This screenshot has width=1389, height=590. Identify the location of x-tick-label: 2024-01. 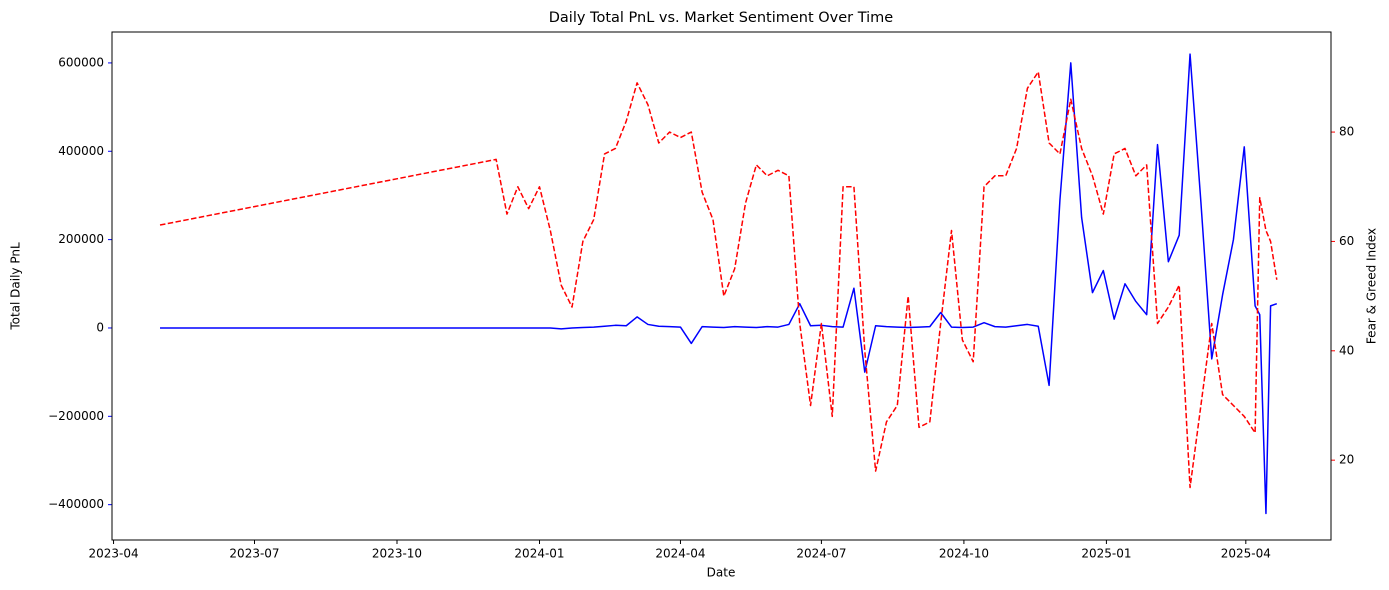
(539, 554).